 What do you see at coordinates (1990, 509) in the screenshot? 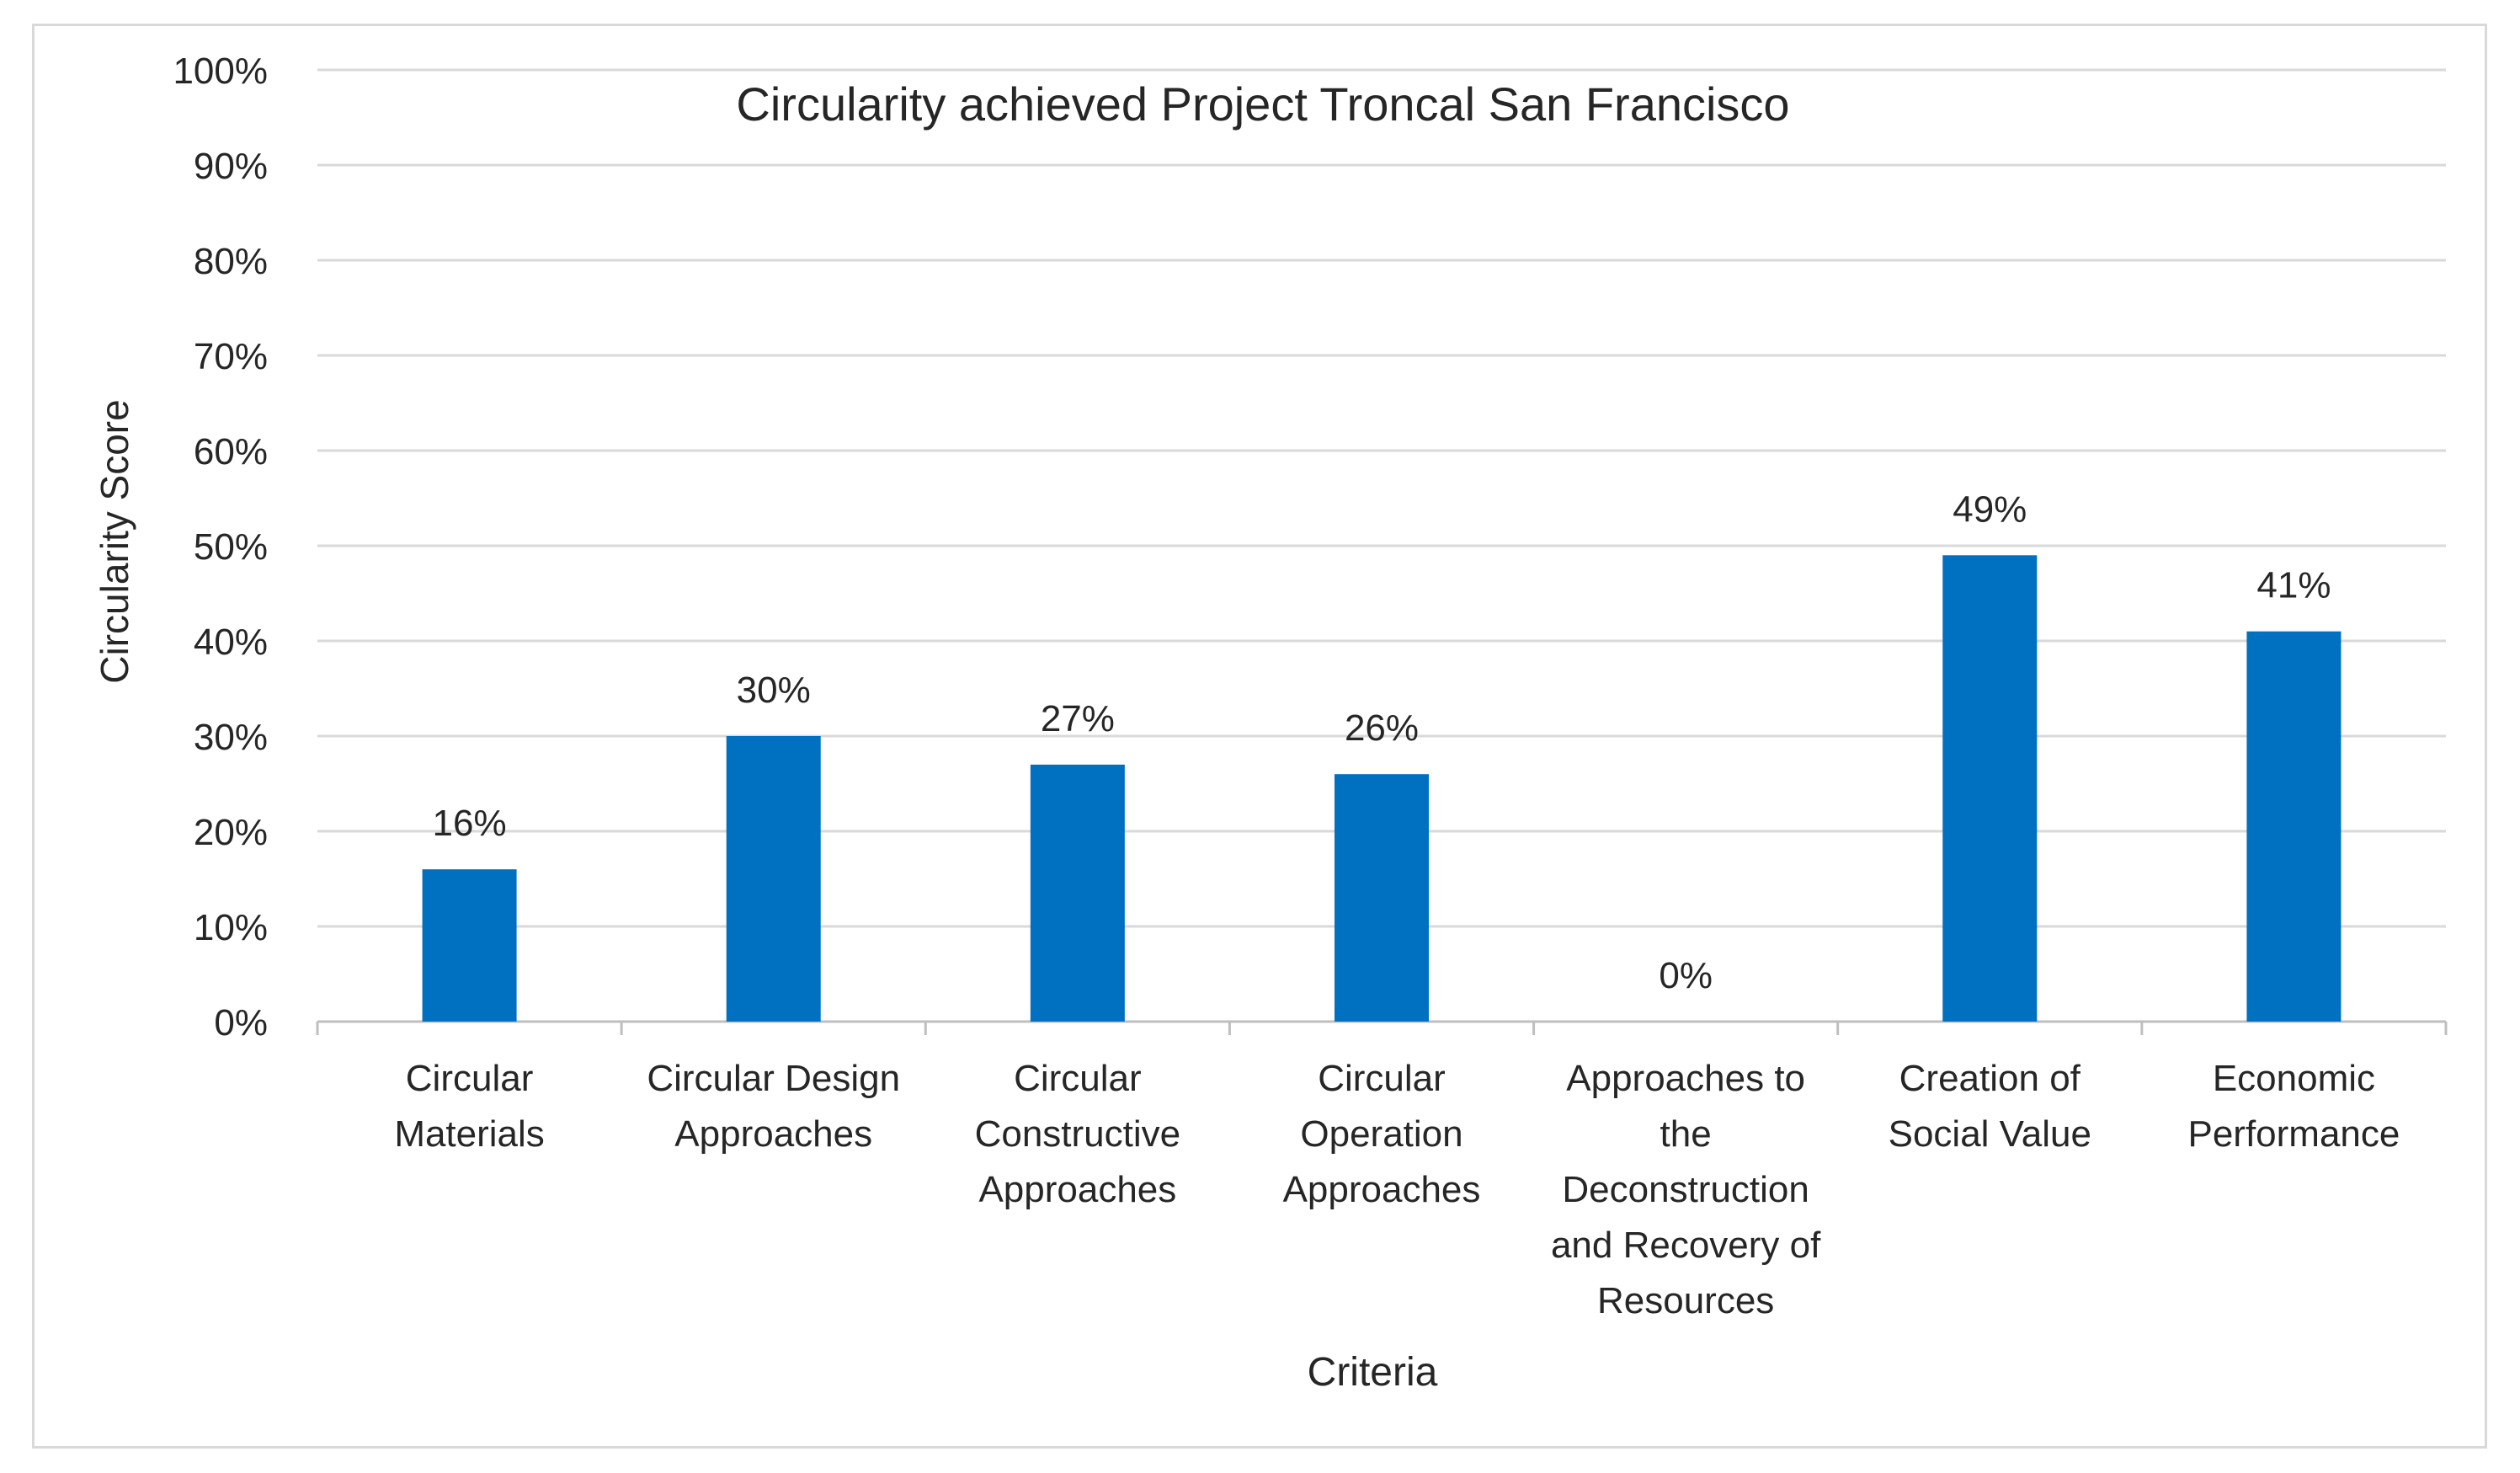
I see `data-label: 49%` at bounding box center [1990, 509].